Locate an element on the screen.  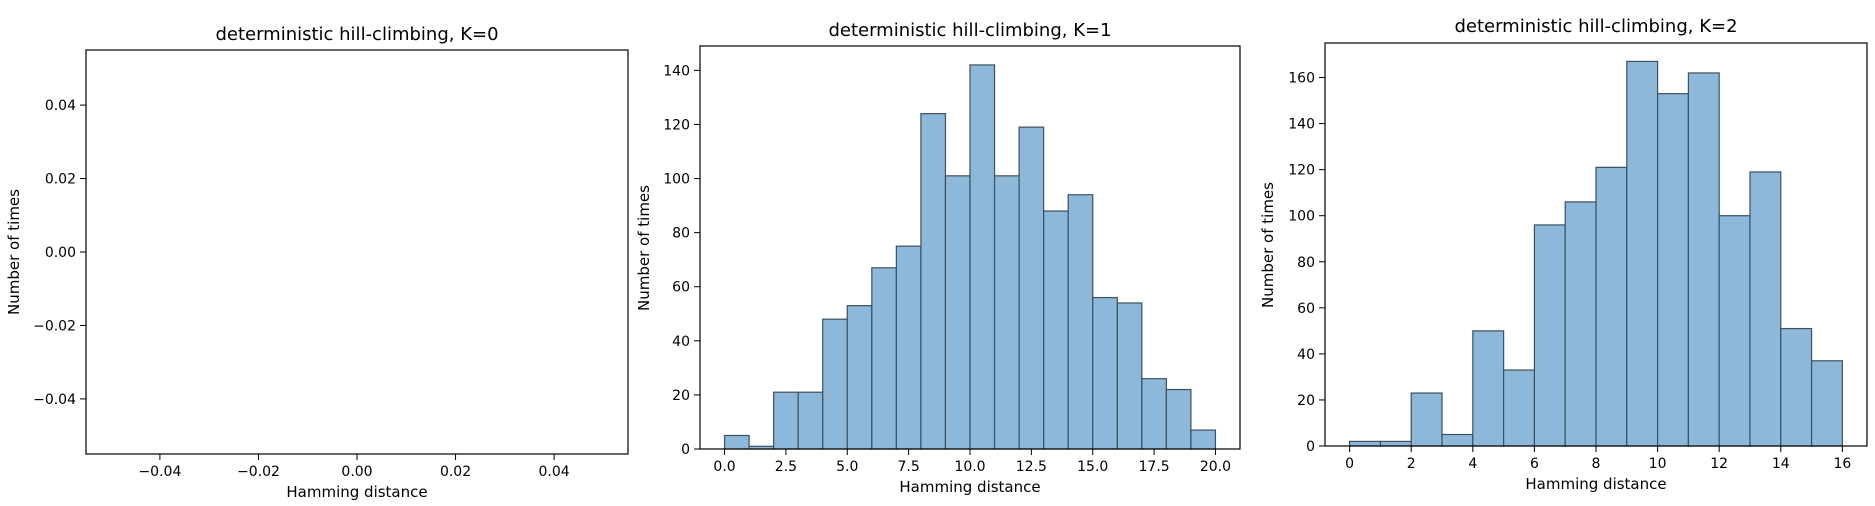
y-tick-label: 0.02 is located at coordinates (60, 180).